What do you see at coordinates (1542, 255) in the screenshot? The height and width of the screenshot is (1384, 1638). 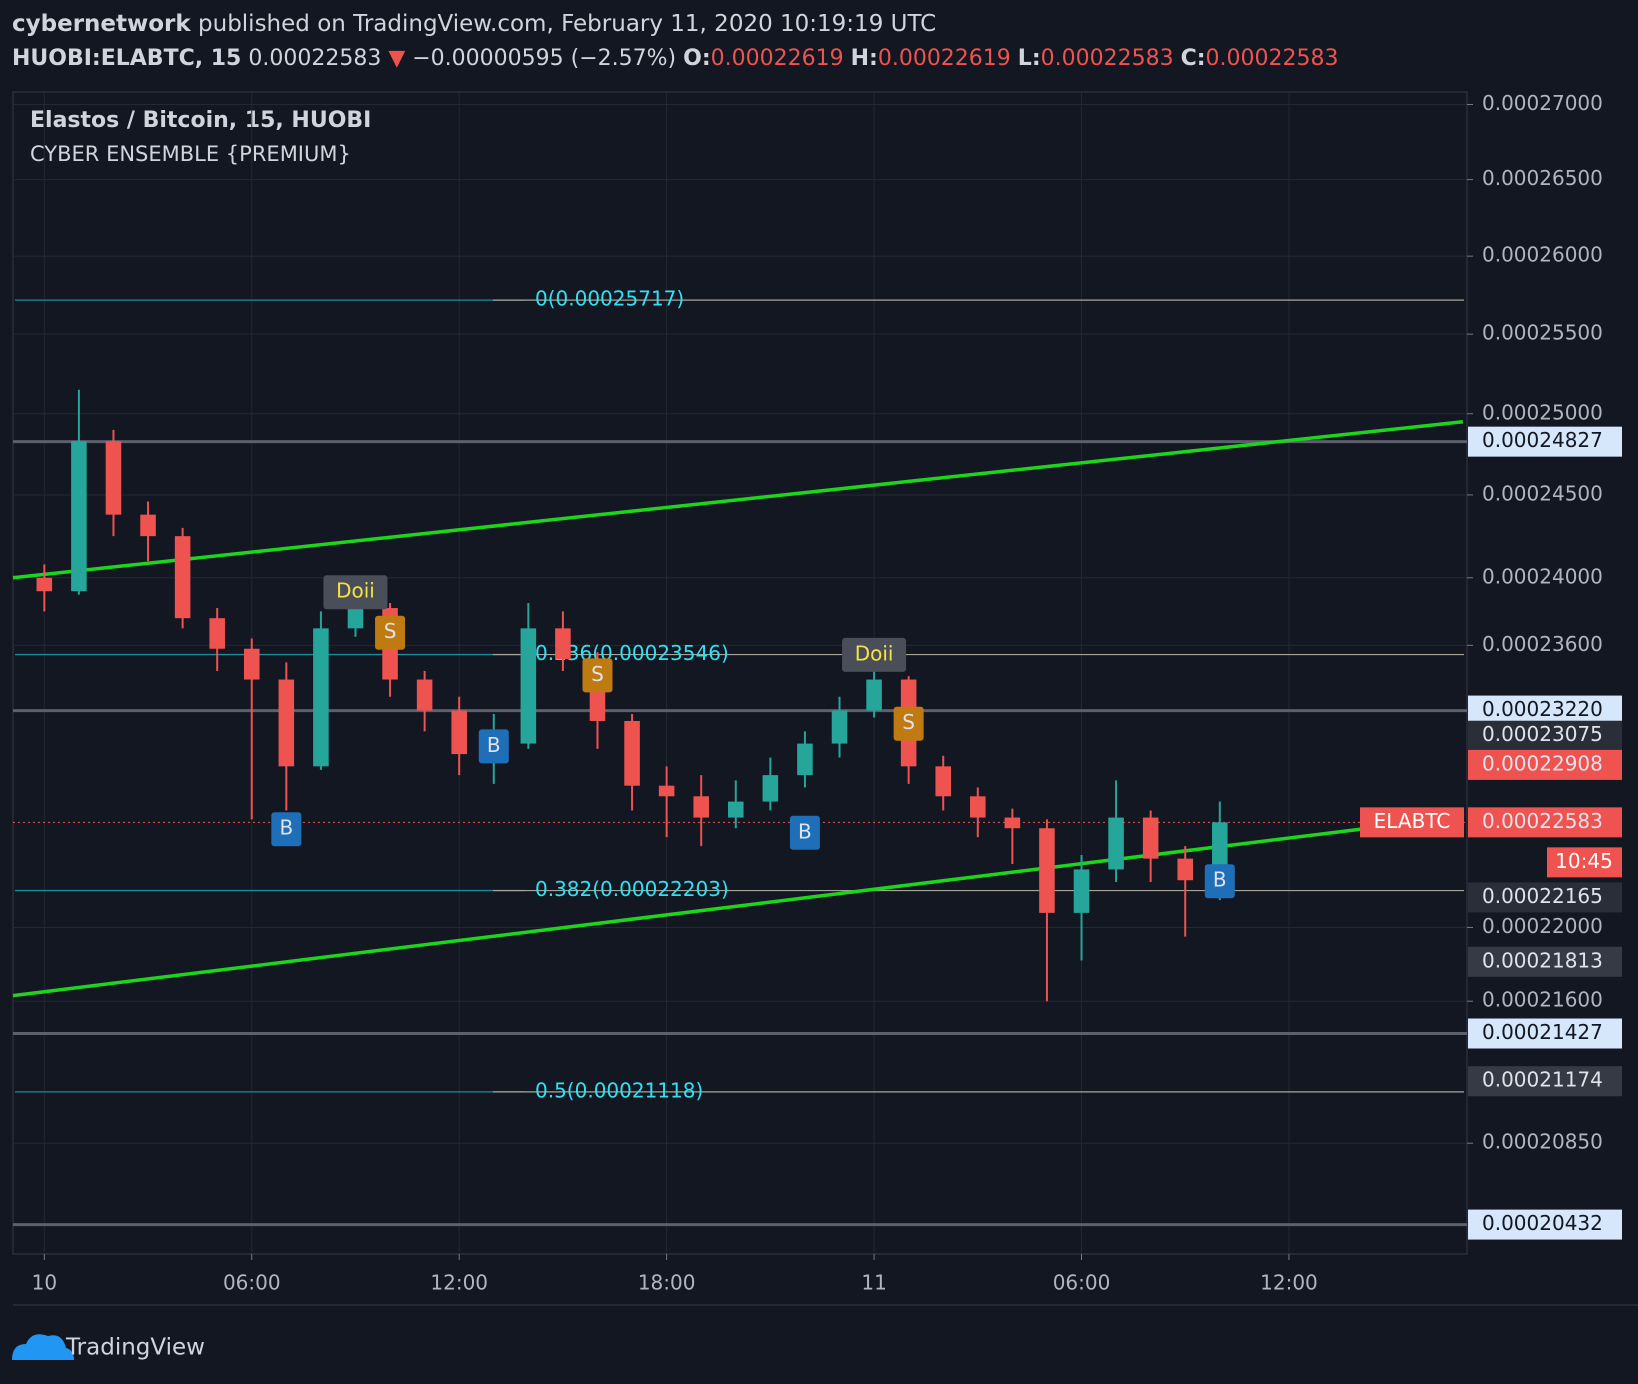 I see `y-tick-label: 0.00026000` at bounding box center [1542, 255].